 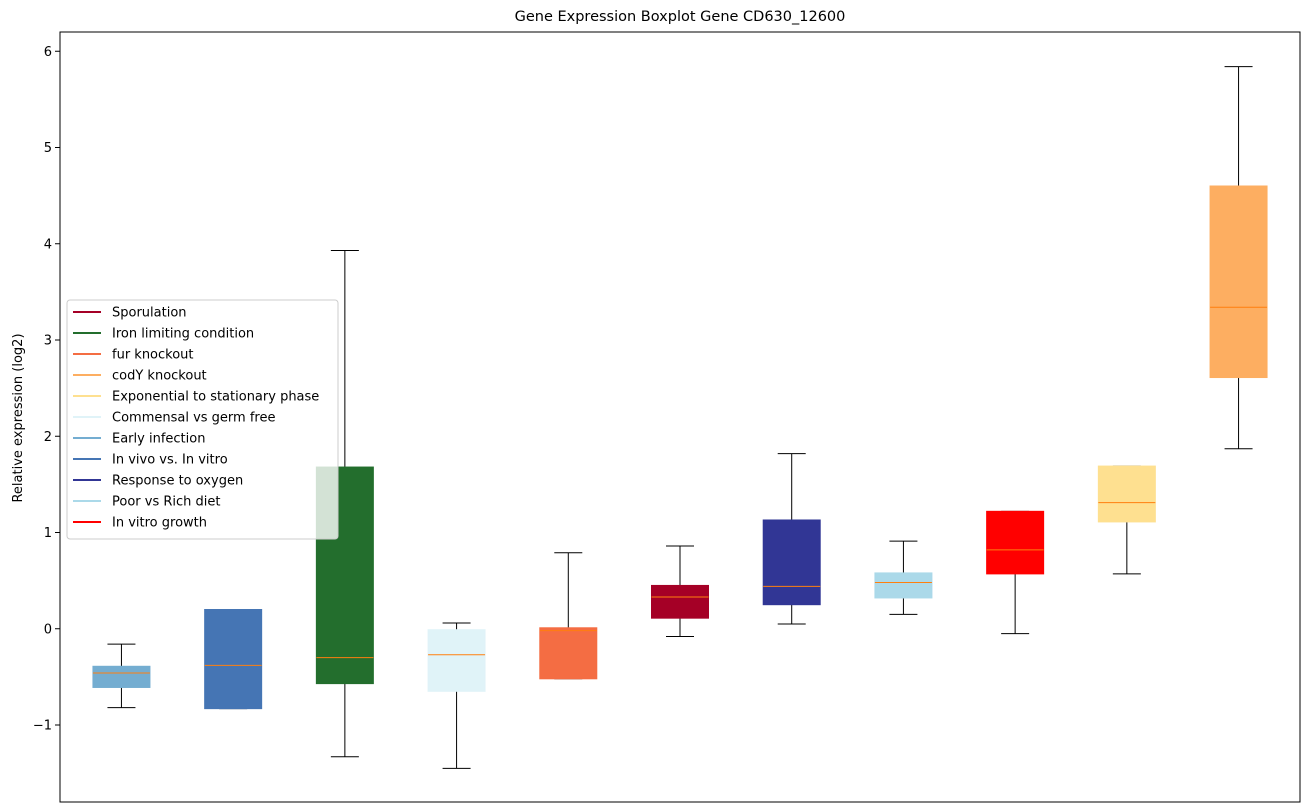 What do you see at coordinates (170, 460) in the screenshot?
I see `legend-label: In vivo vs. In vitro` at bounding box center [170, 460].